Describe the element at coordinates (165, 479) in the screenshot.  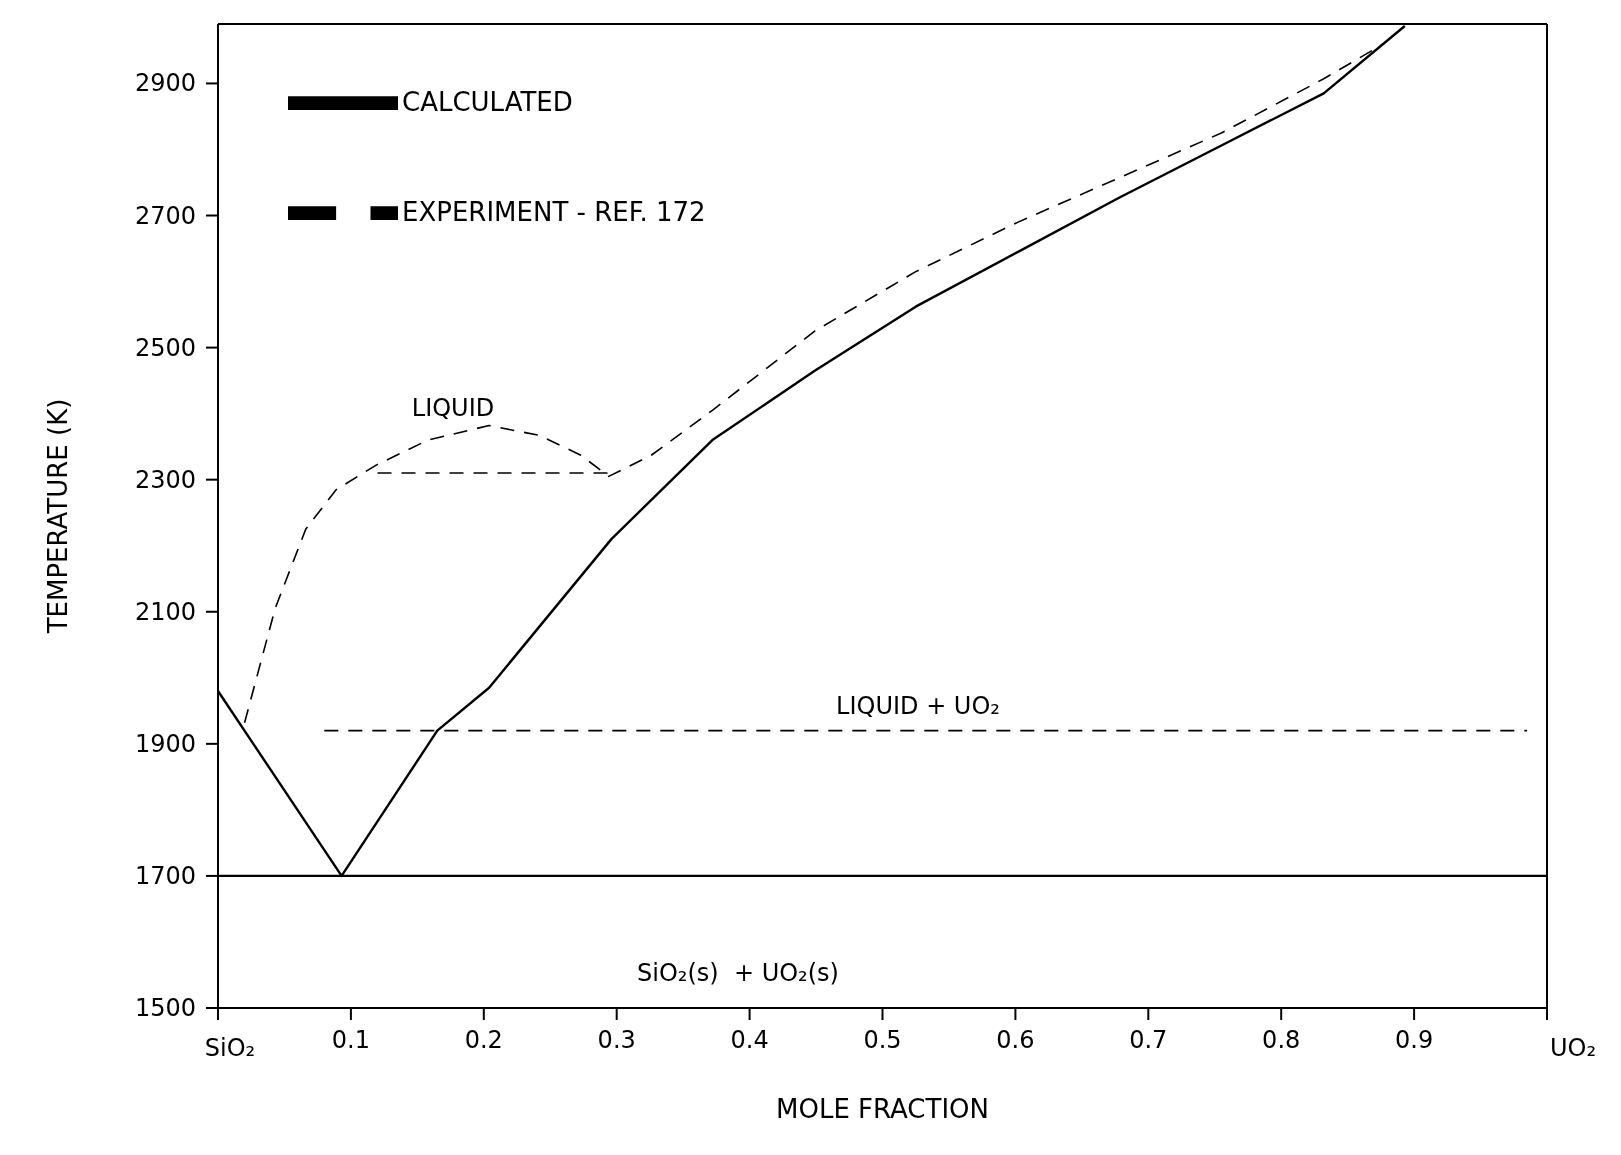
I see `y-tick-label: 2300` at that location.